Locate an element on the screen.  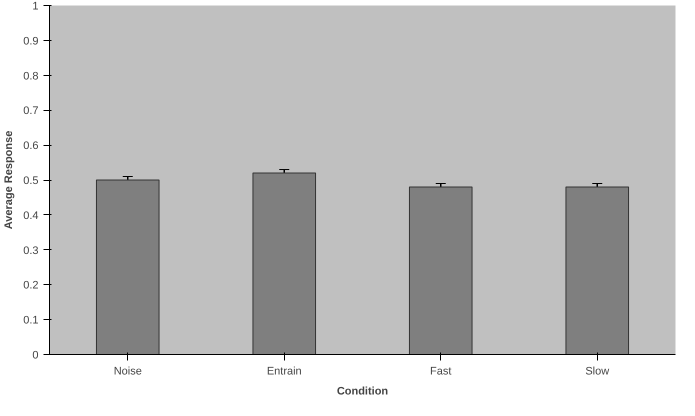
y-tick-label: 0.1 is located at coordinates (31, 320).